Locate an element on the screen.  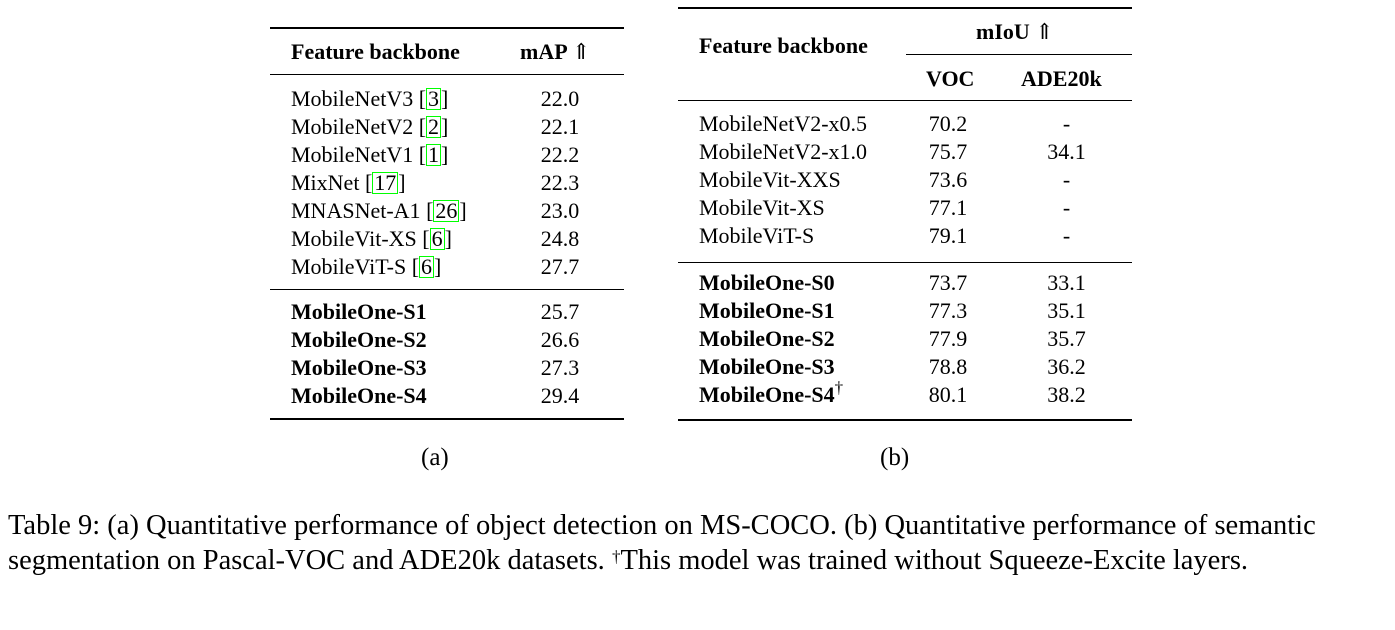
backbone-name: MobileOne-S4† is located at coordinates (771, 393).